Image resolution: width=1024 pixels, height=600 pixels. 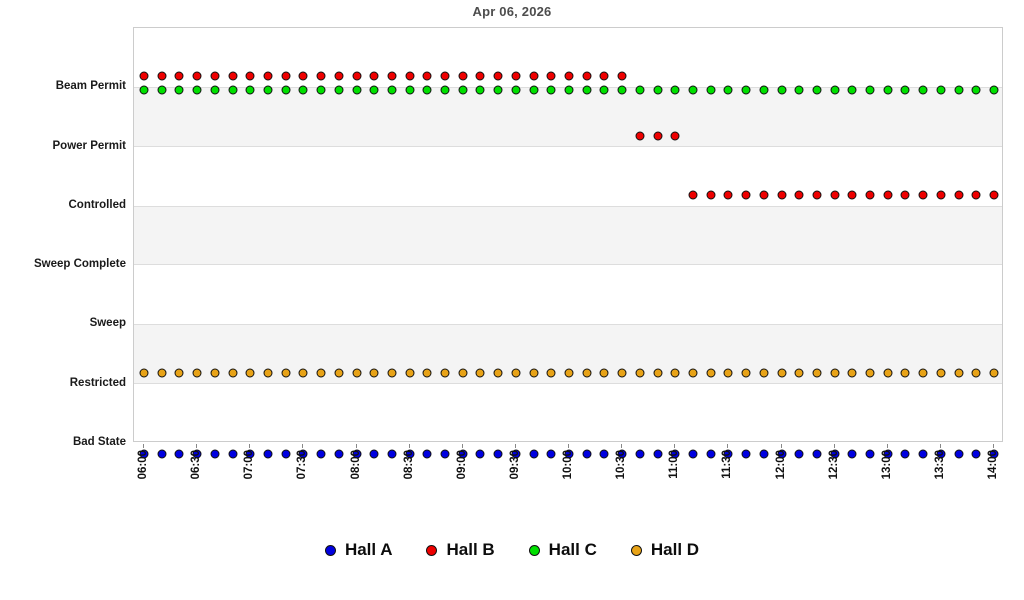 I want to click on y-tick-label: Controlled, so click(x=97, y=204).